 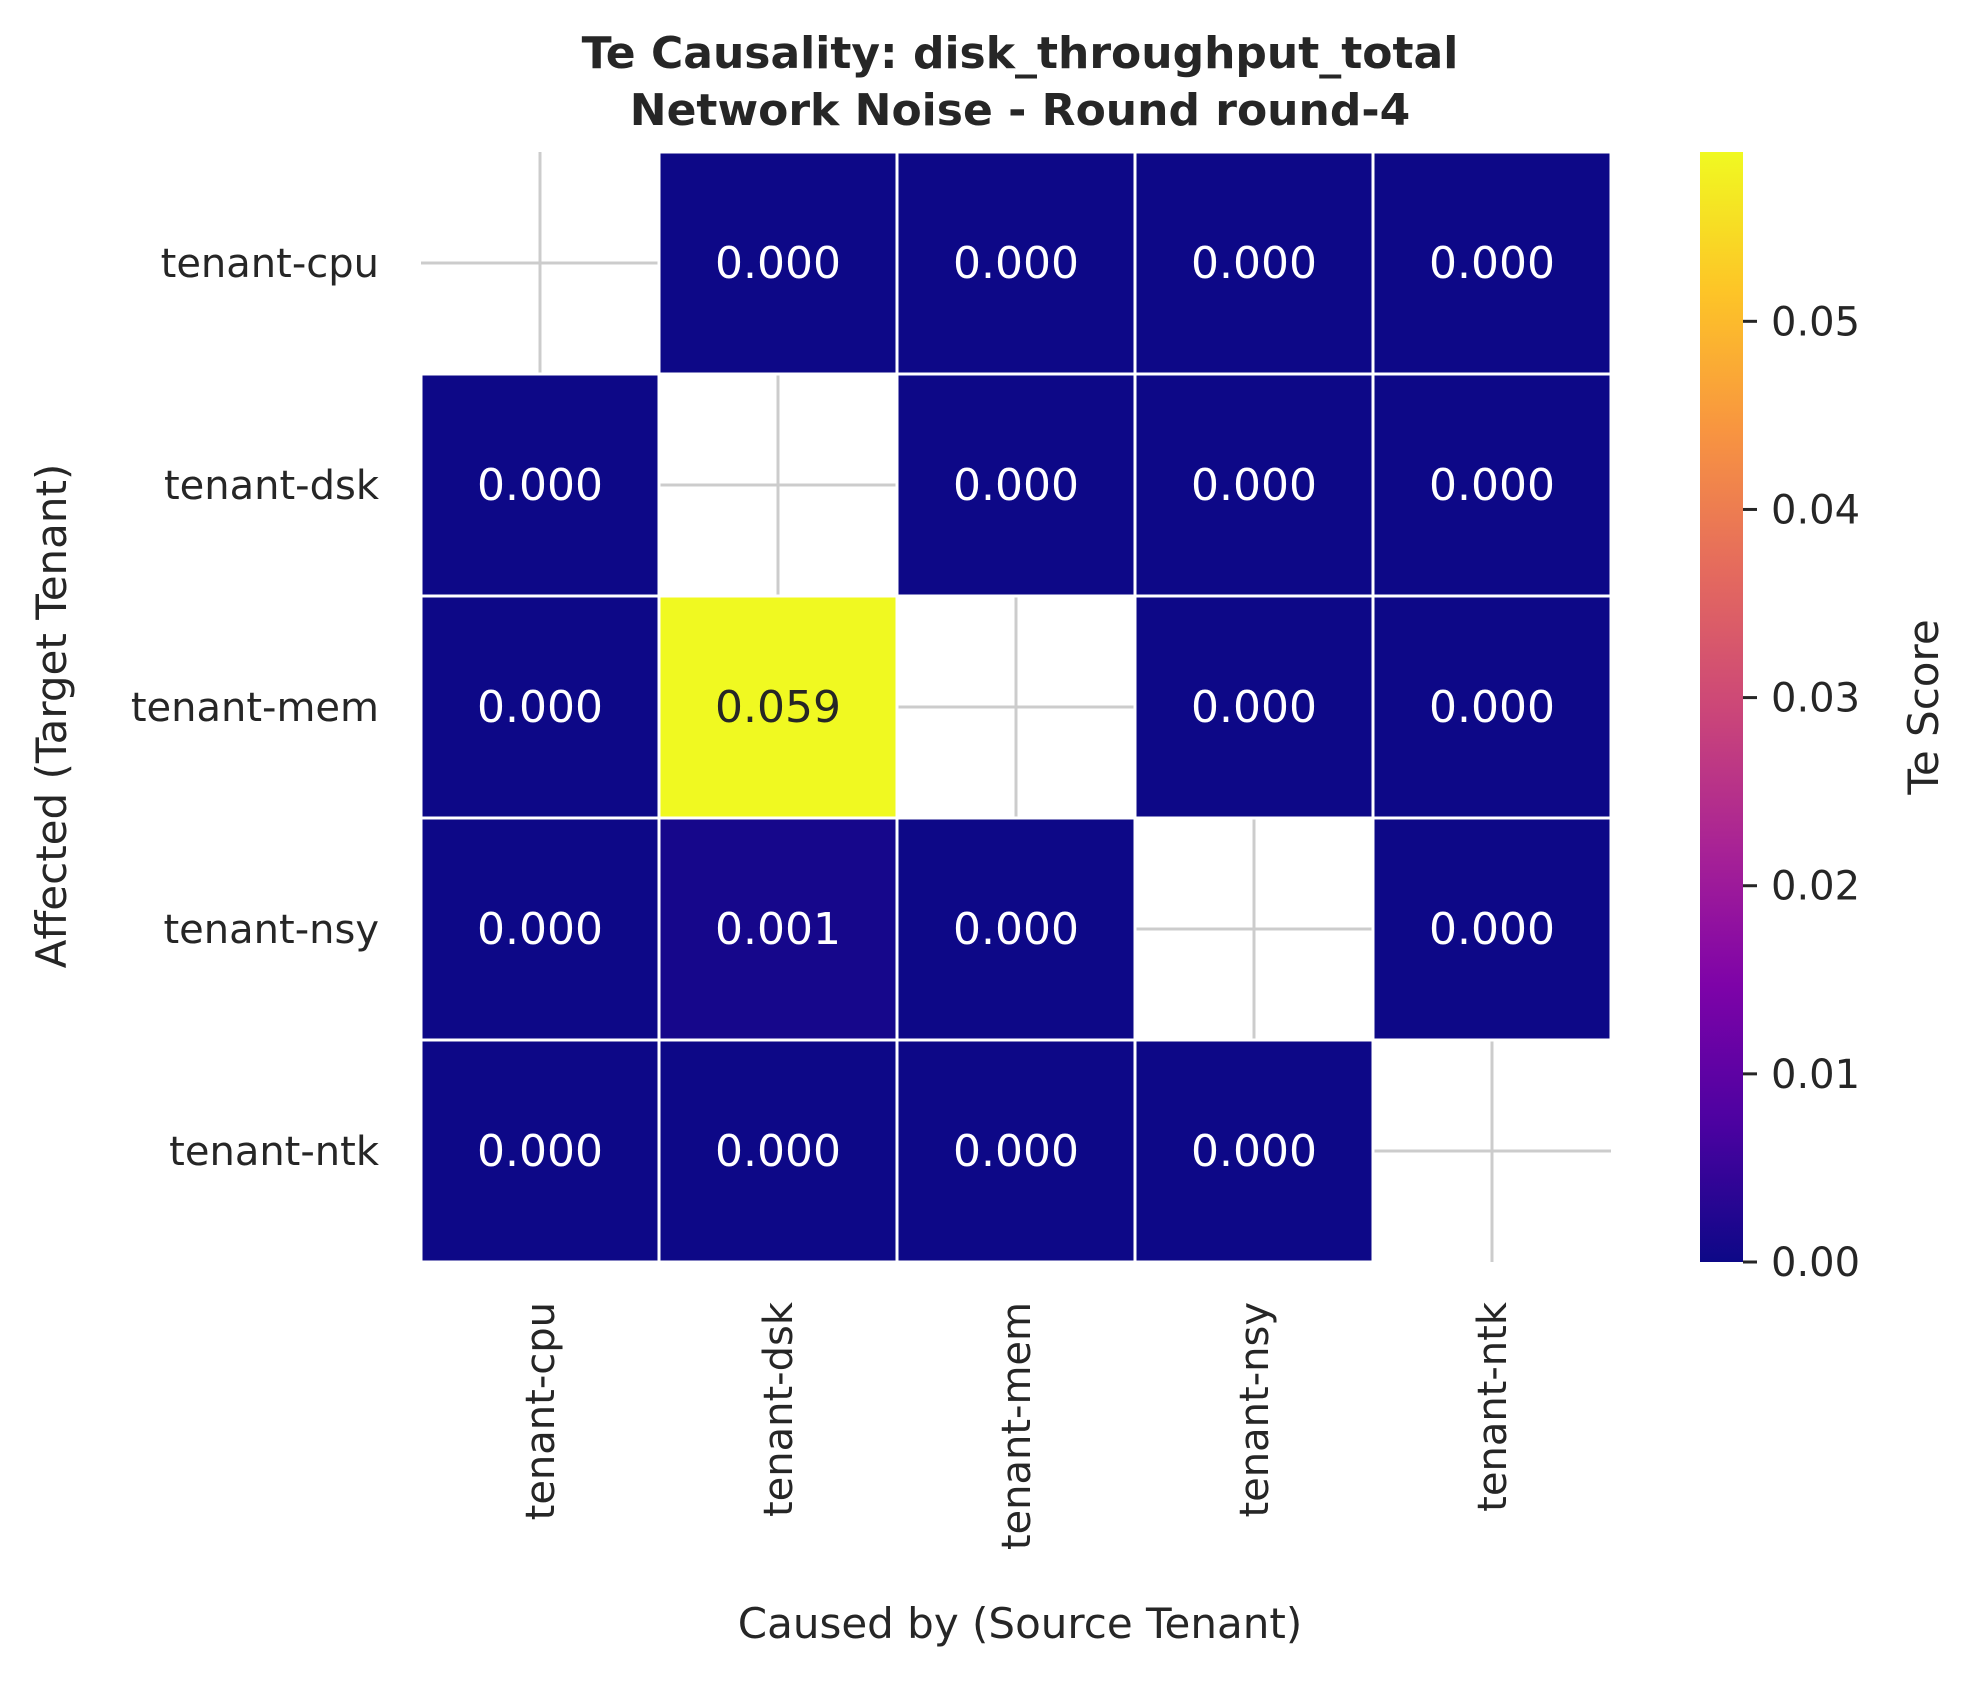 I want to click on colorbar-label: Te Score, so click(x=1923, y=707).